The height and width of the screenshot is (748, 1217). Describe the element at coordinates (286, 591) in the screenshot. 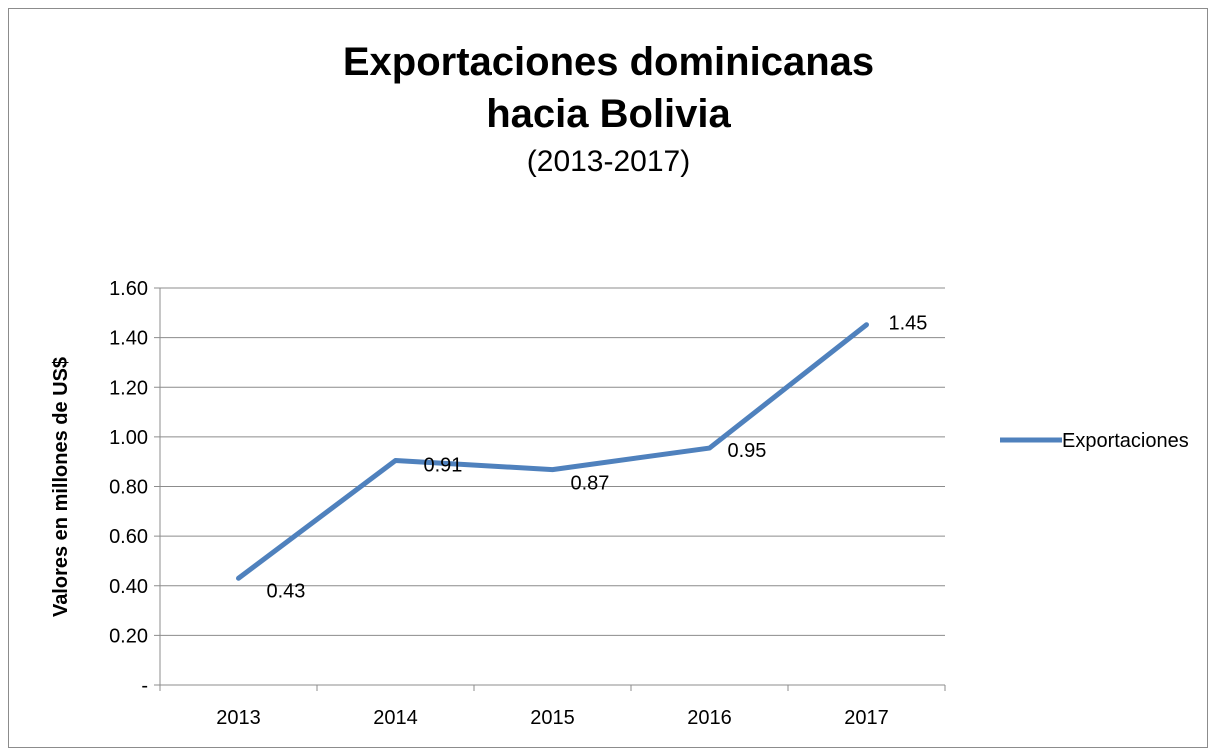

I see `data-label: 0.43` at that location.